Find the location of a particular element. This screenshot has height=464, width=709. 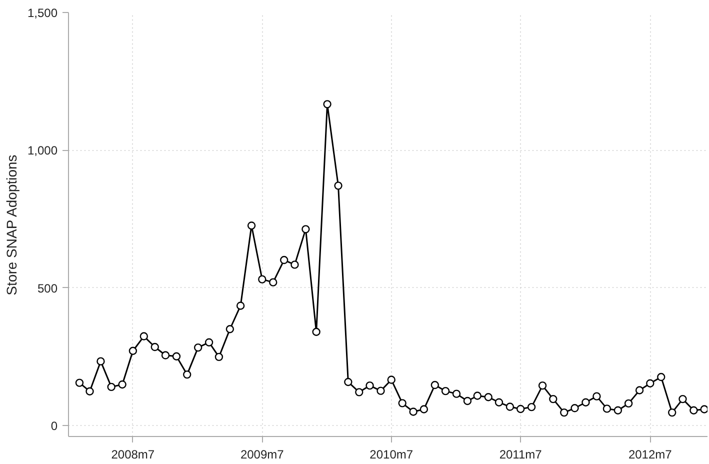

y-tick-label: 0 is located at coordinates (54, 425).